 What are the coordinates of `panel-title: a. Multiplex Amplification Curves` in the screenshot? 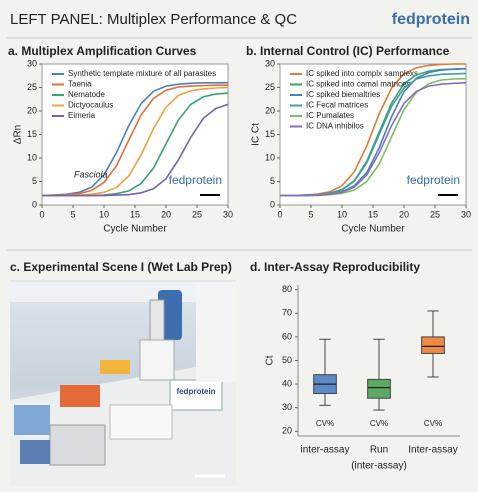 It's located at (102, 51).